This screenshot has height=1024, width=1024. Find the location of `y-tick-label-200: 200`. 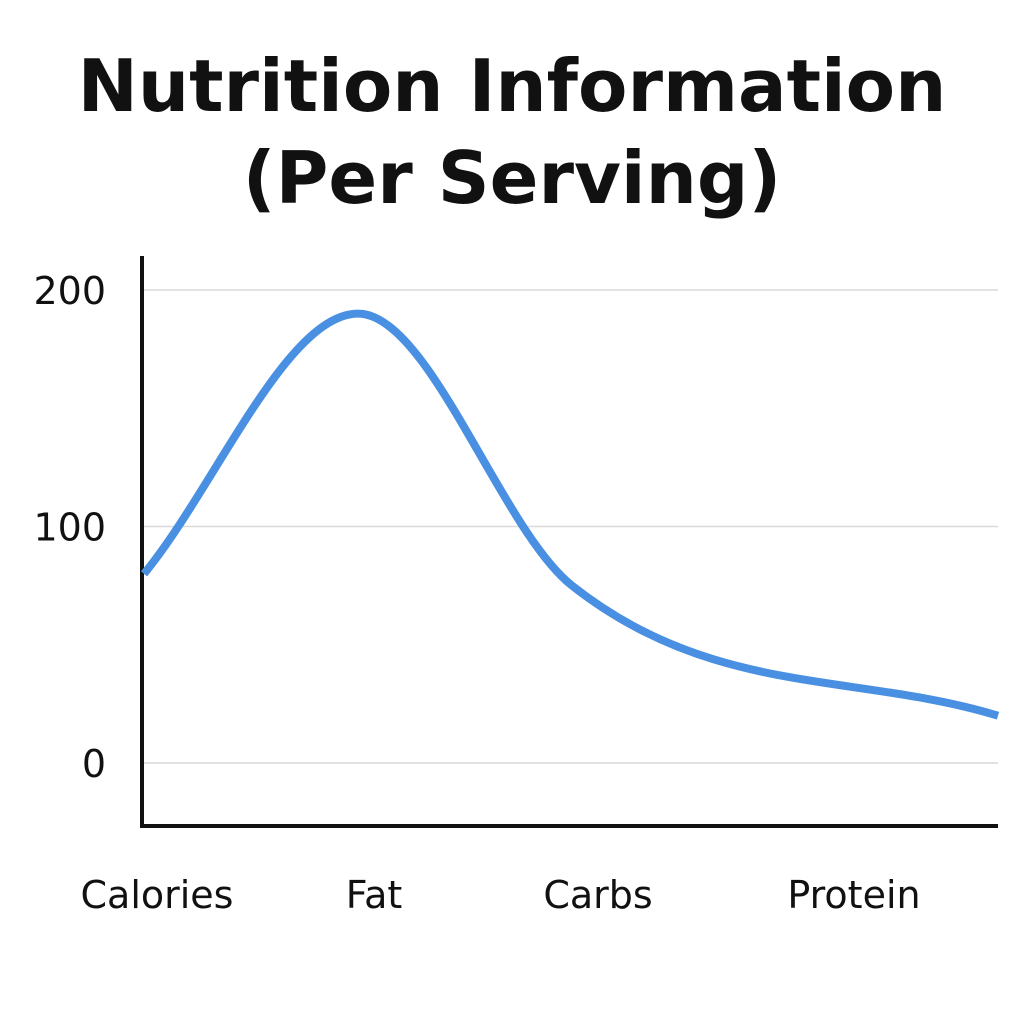

y-tick-label-200: 200 is located at coordinates (69, 291).